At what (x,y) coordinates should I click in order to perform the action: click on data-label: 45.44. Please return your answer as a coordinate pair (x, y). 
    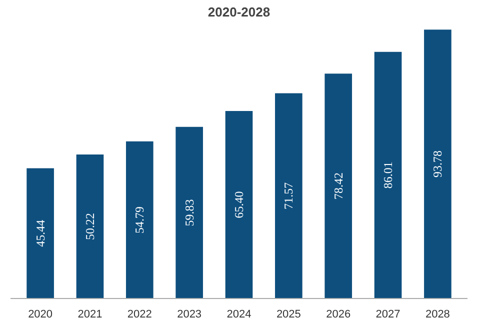
    Looking at the image, I should click on (40, 233).